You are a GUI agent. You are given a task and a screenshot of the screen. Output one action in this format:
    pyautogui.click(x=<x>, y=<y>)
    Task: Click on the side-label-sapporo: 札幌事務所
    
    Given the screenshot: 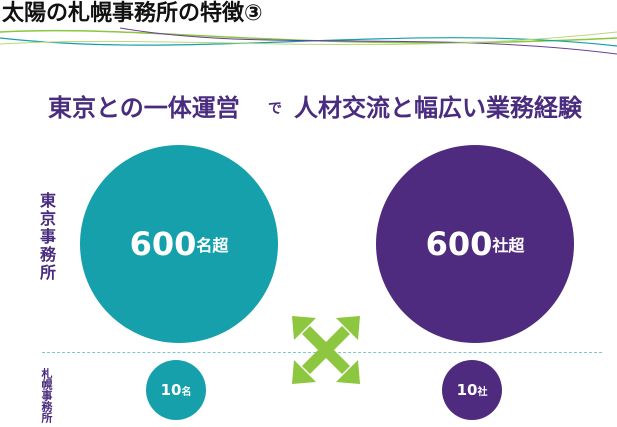 What is the action you would take?
    pyautogui.click(x=46, y=395)
    